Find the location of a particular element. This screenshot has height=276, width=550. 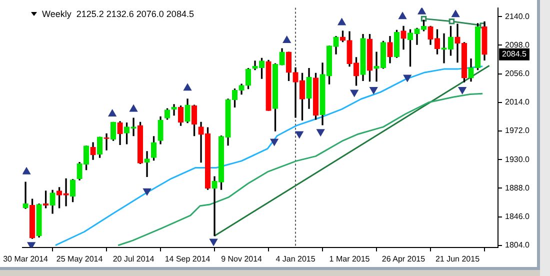

x-tick-label: 26 Apr 2015 is located at coordinates (404, 259).